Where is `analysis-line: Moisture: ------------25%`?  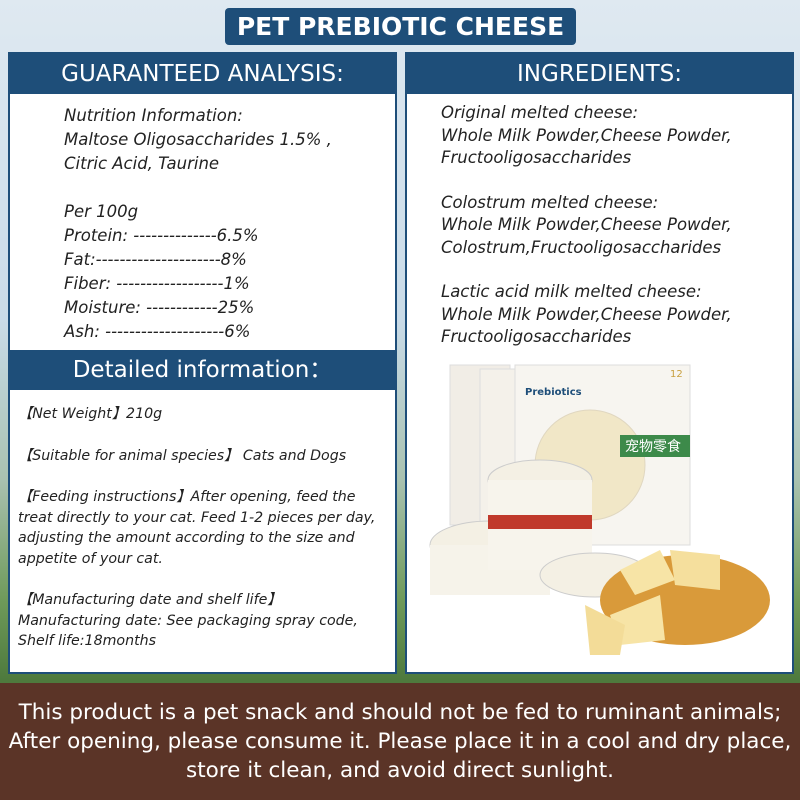 analysis-line: Moisture: ------------25% is located at coordinates (159, 307).